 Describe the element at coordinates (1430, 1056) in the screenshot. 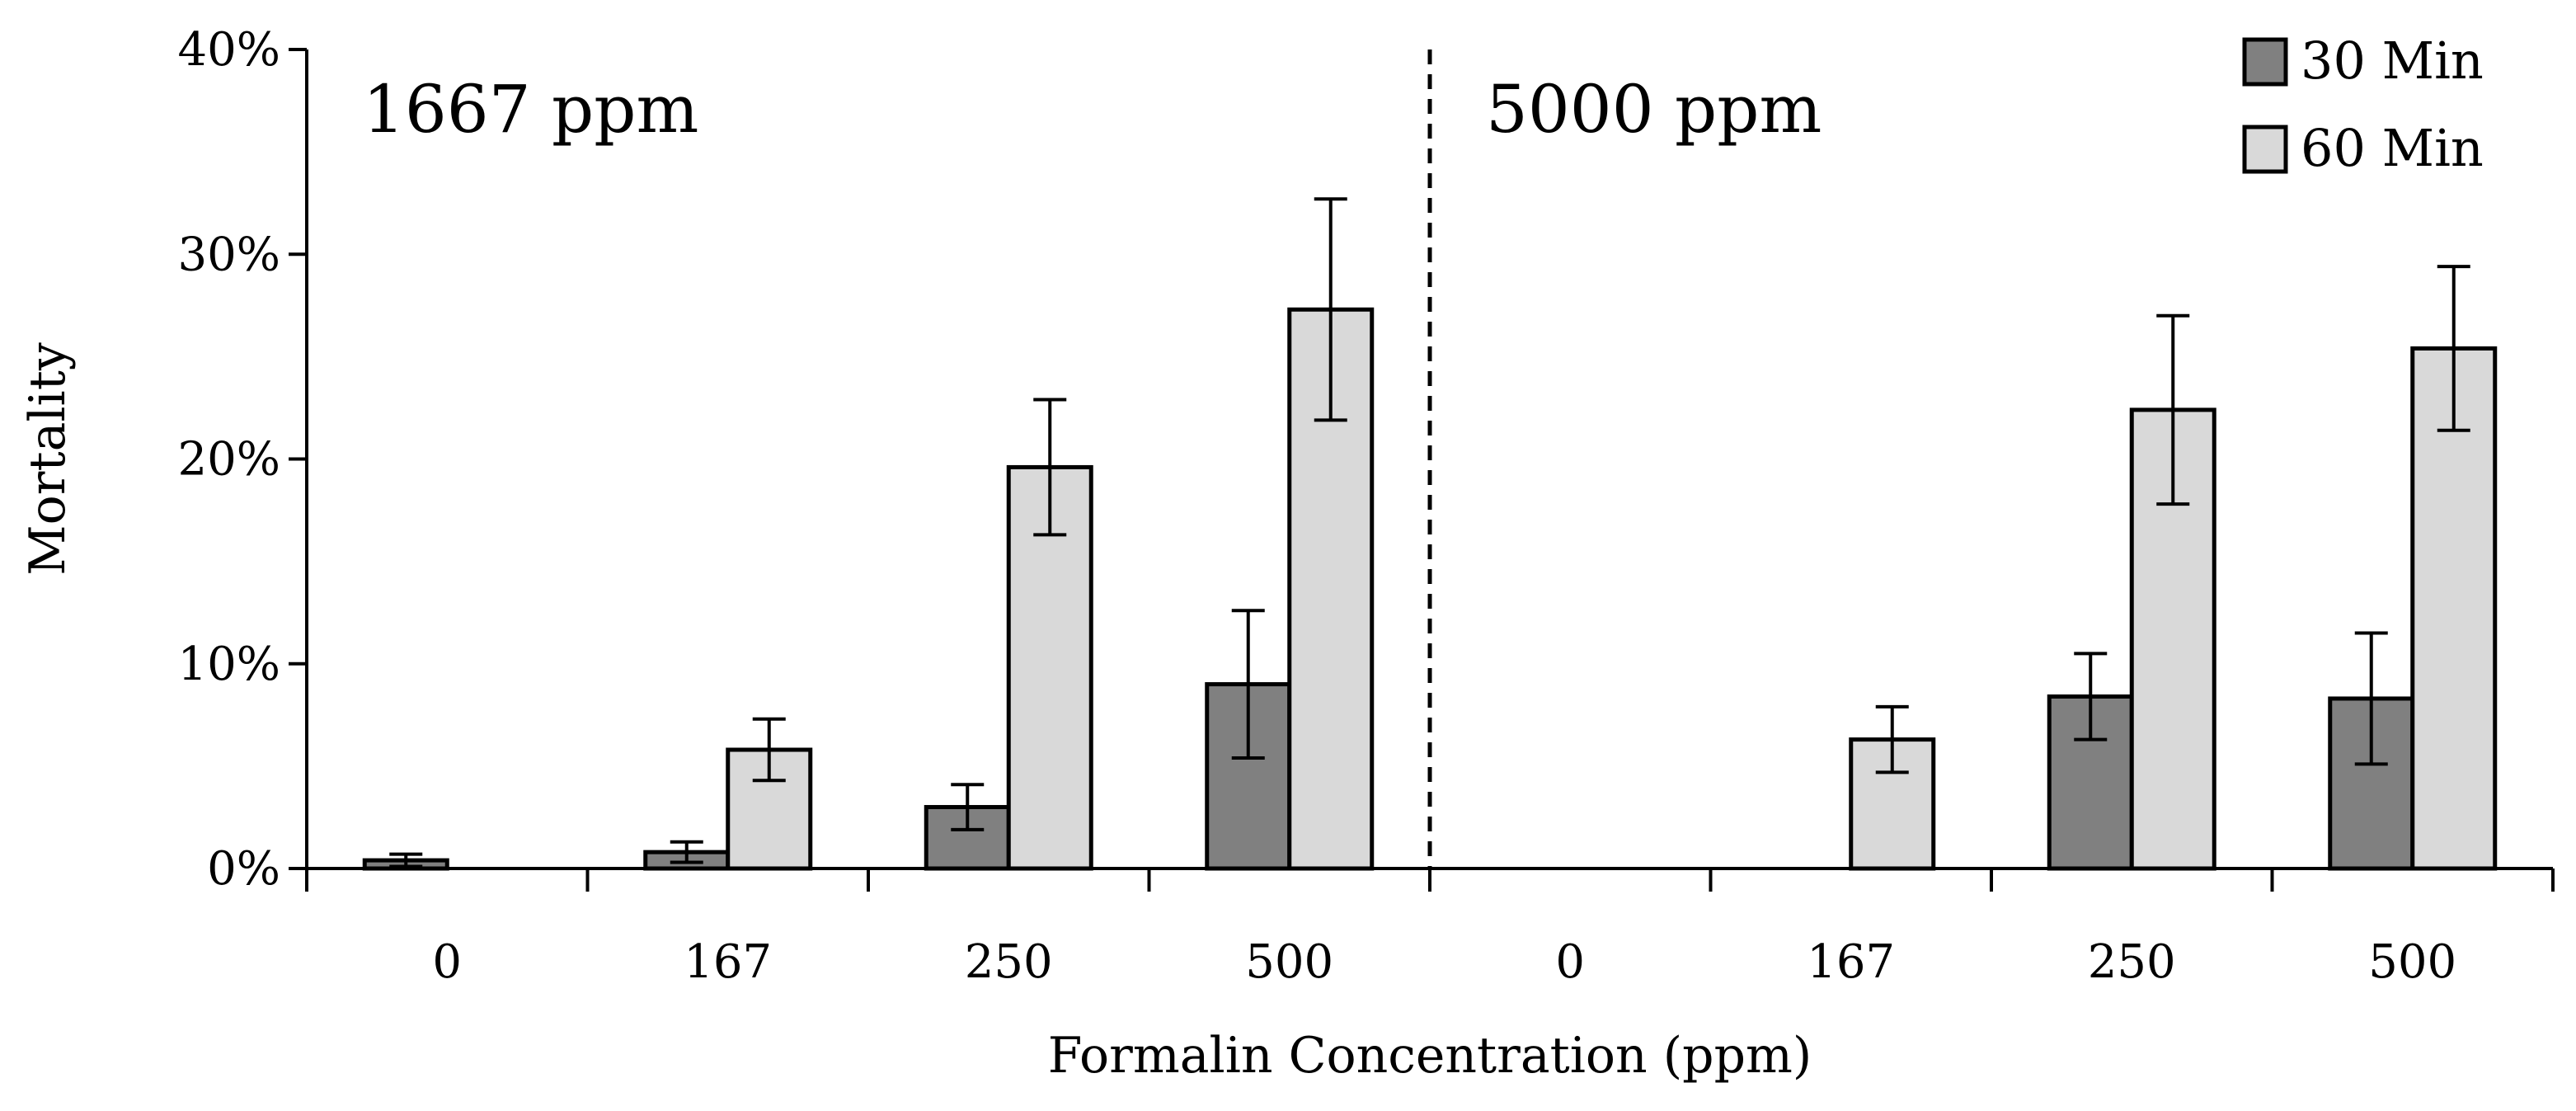

I see `x-axis-title: Formalin Concentration (ppm)` at that location.